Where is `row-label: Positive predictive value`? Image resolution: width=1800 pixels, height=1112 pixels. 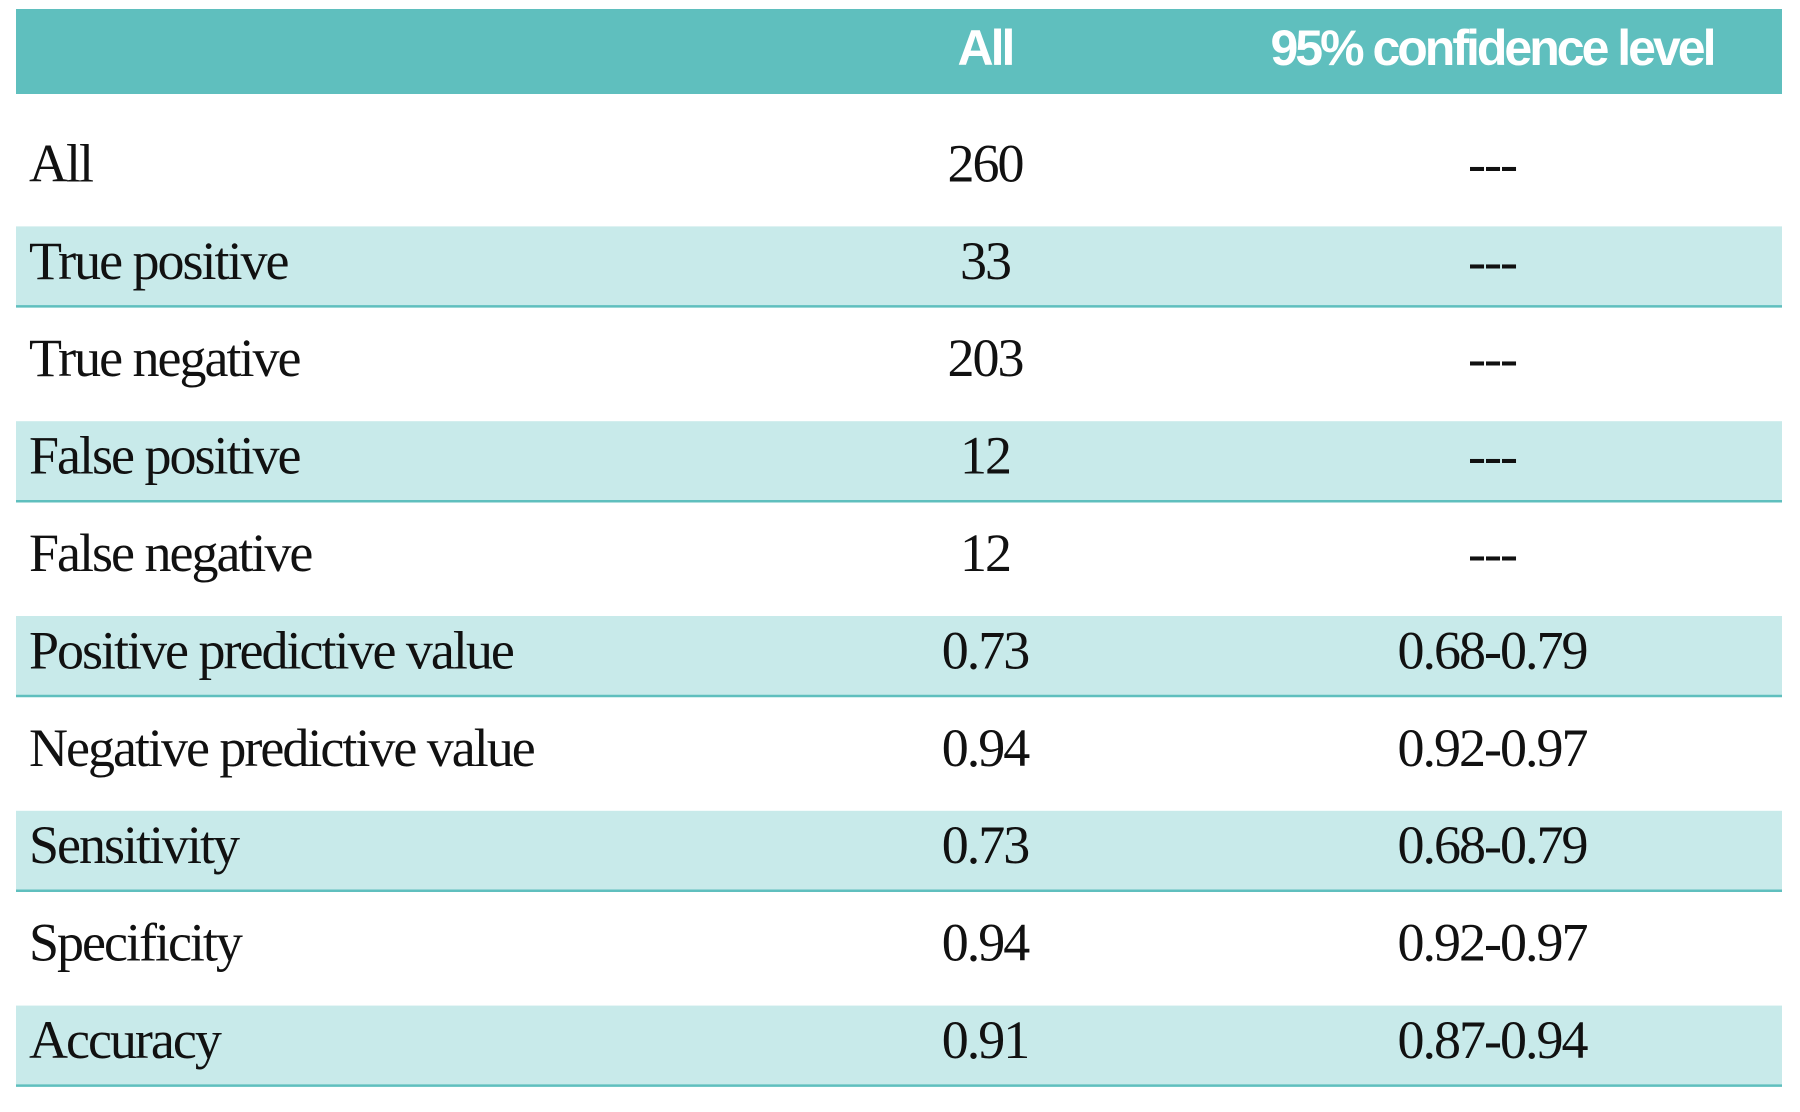 row-label: Positive predictive value is located at coordinates (271, 650).